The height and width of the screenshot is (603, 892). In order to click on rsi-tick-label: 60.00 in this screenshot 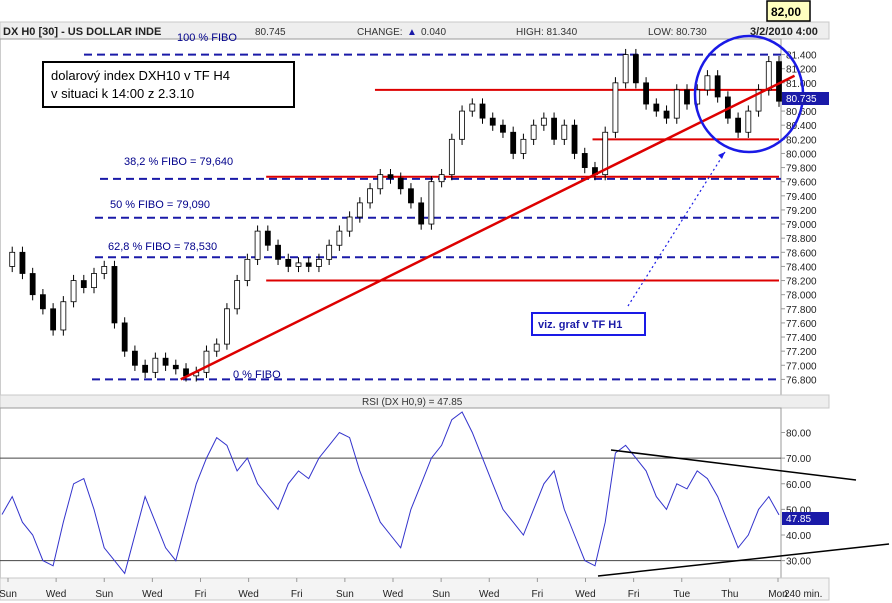, I will do `click(798, 485)`.